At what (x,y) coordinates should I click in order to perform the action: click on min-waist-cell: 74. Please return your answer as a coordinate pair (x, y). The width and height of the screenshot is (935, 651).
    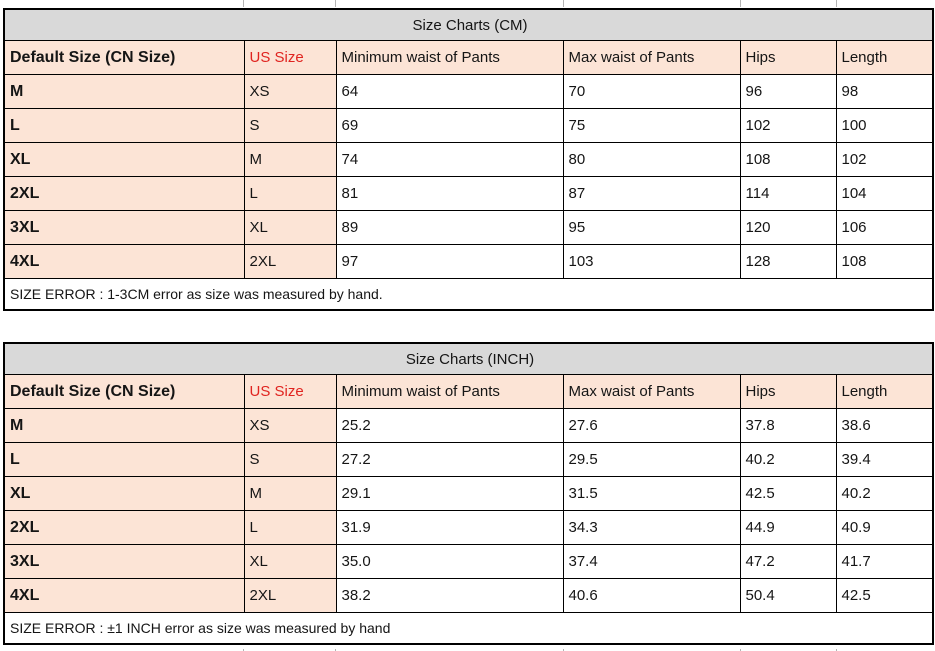
    Looking at the image, I should click on (449, 159).